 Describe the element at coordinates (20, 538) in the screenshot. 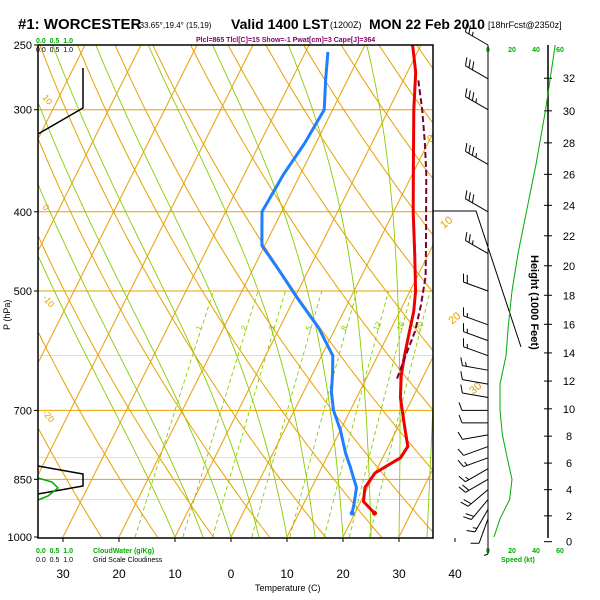

I see `pressure-tick-label-1000: 1000` at that location.